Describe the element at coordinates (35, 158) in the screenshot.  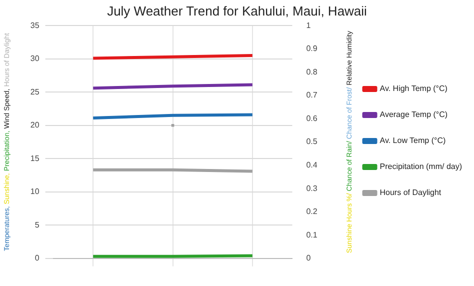
I see `y-tick-label: 15` at that location.